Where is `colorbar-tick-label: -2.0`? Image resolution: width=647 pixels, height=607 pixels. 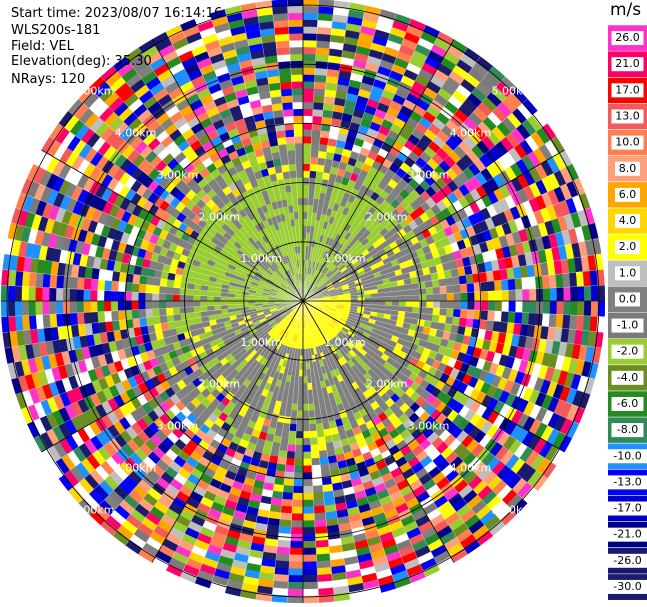
colorbar-tick-label: -2.0 is located at coordinates (627, 351).